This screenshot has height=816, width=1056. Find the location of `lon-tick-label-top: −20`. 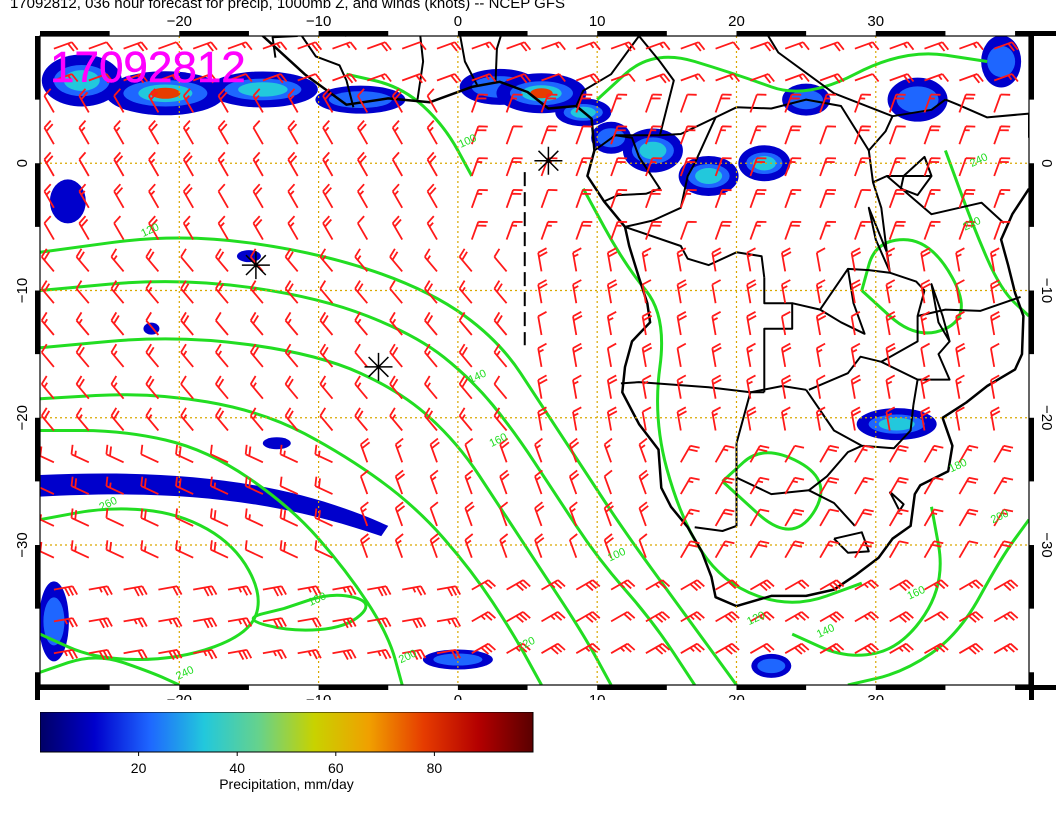

lon-tick-label-top: −20 is located at coordinates (179, 21).